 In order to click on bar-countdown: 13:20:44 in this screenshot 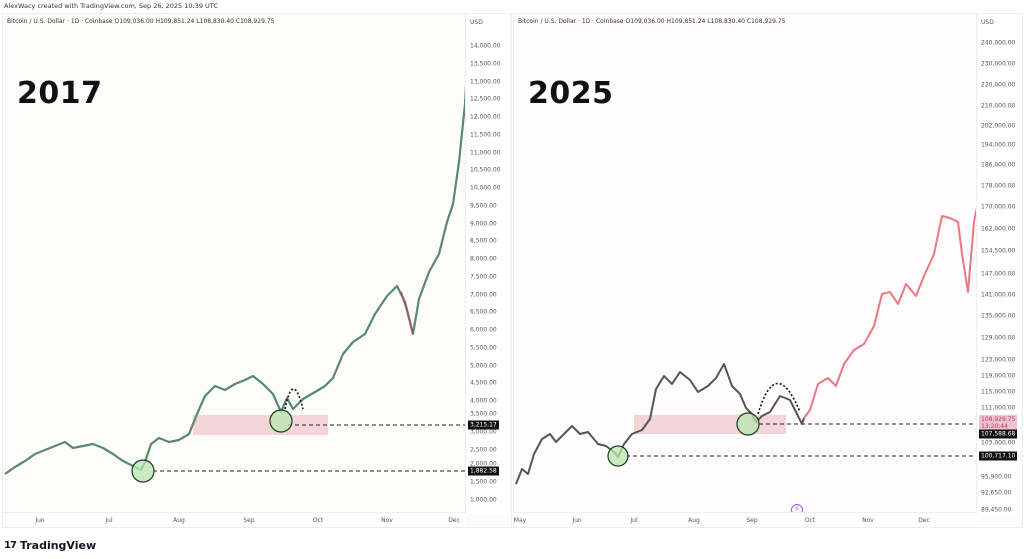, I will do `click(994, 426)`.